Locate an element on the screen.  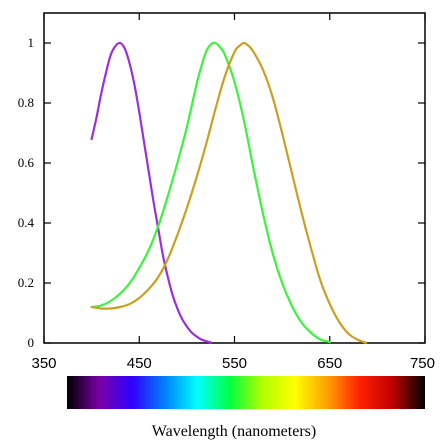
x-tick-label: 450 is located at coordinates (139, 363).